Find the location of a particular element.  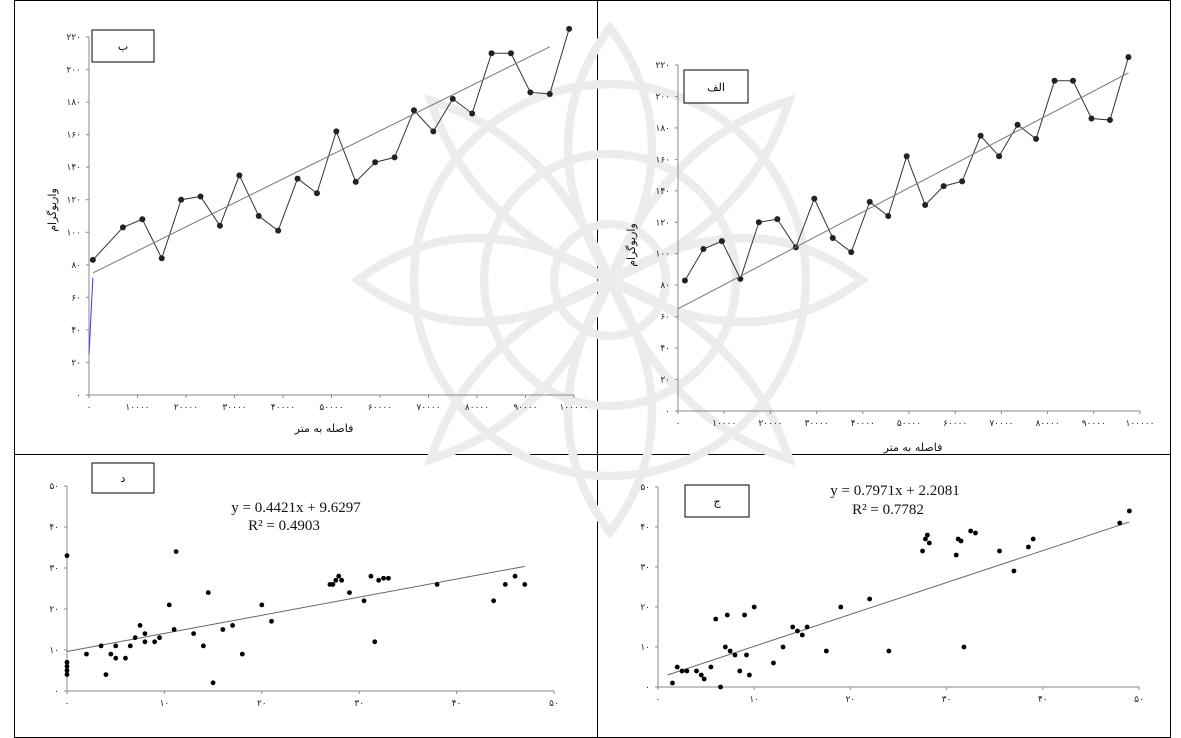

top-right-model-line is located at coordinates (903, 191).